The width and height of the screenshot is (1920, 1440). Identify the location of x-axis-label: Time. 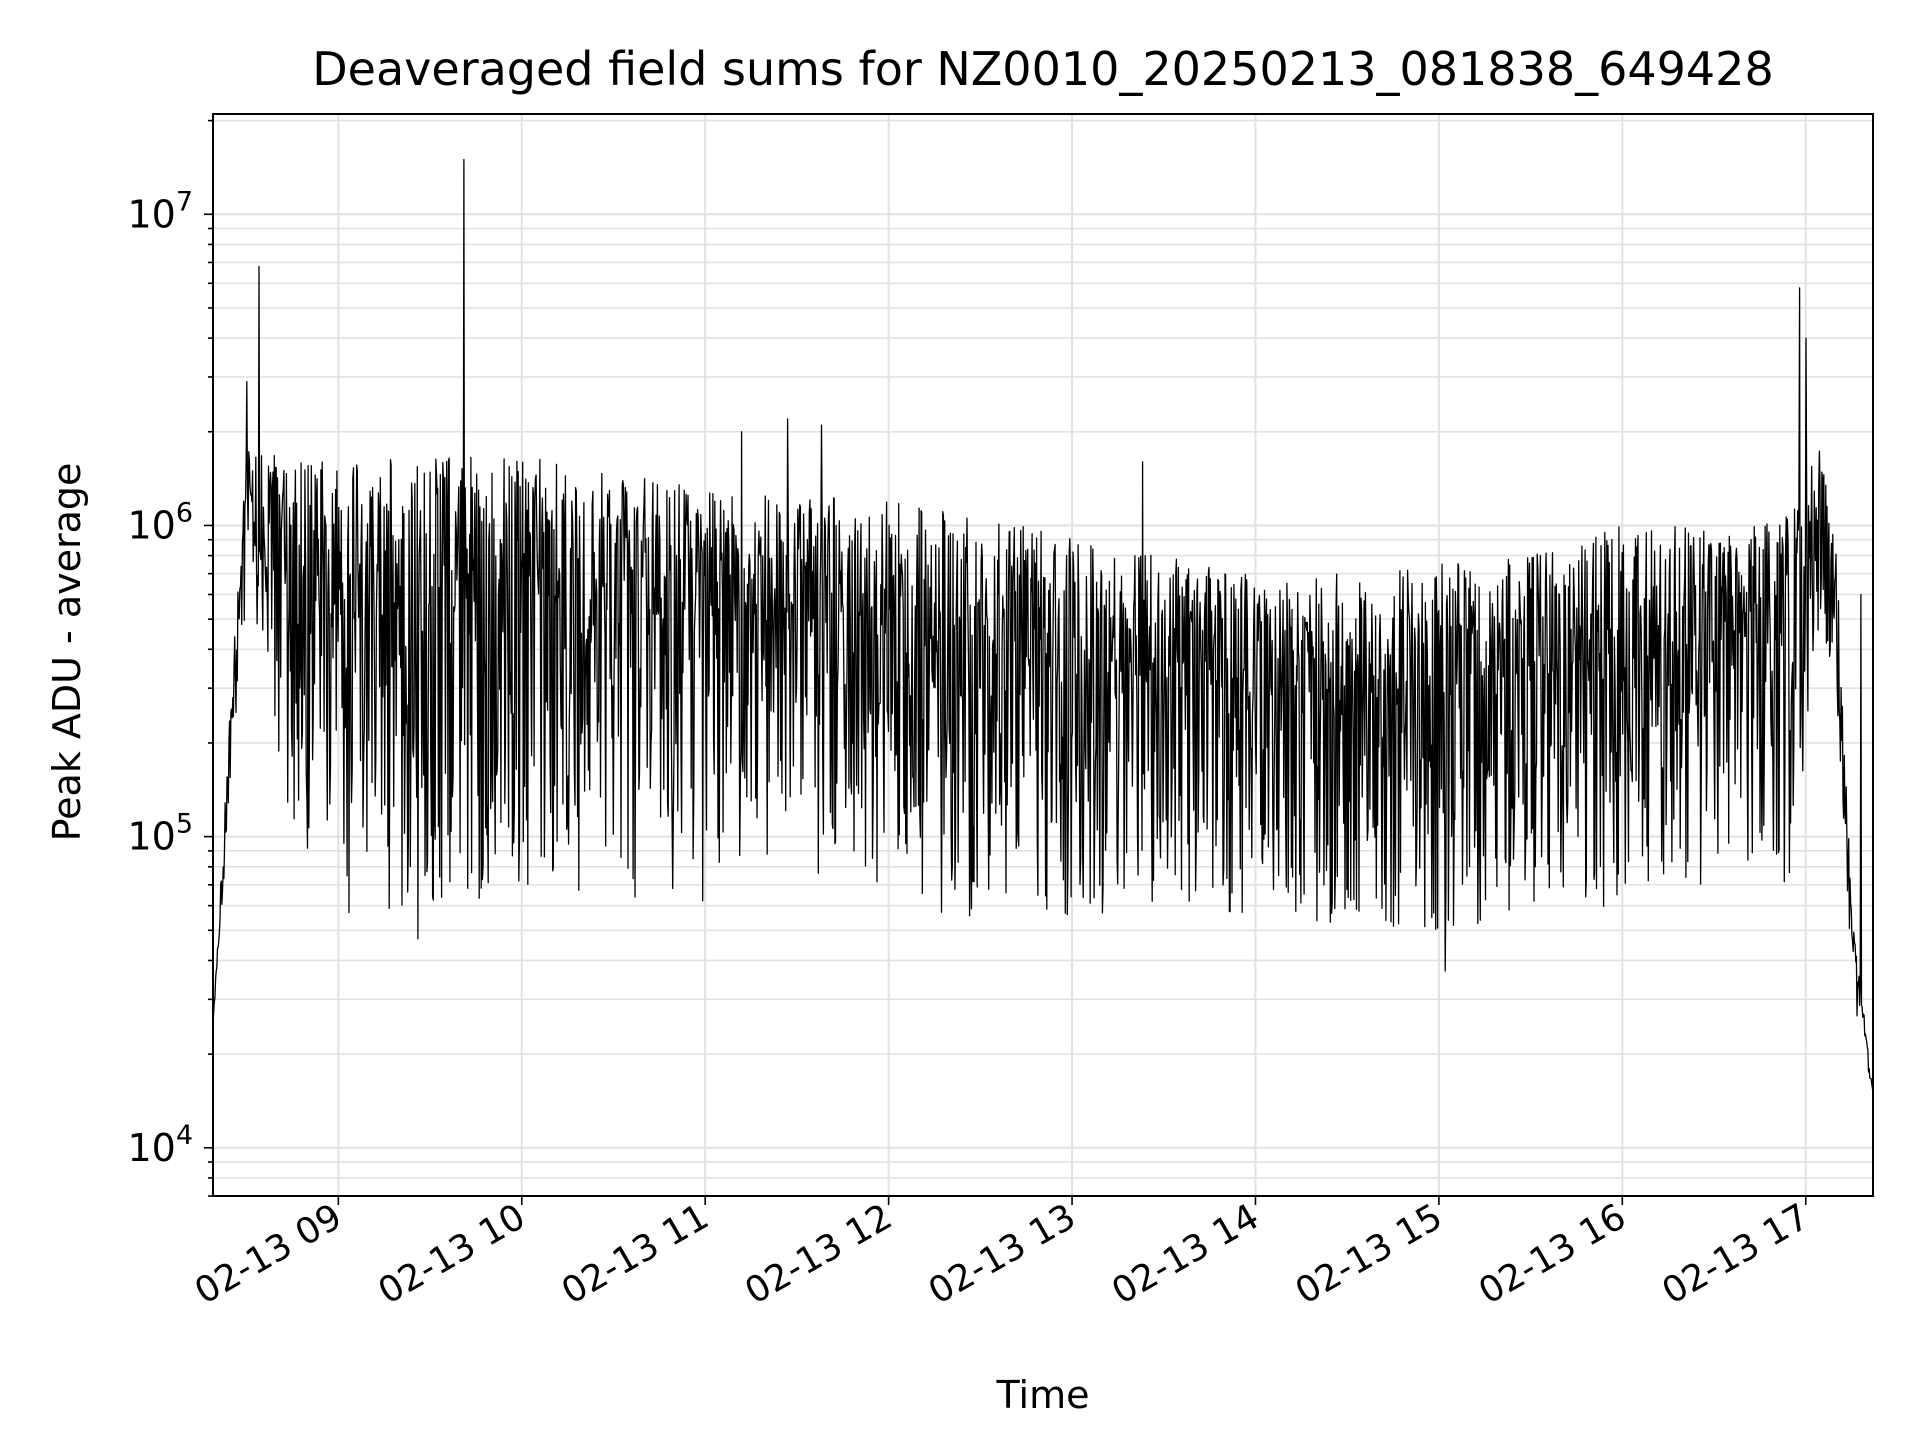
(1043, 1395).